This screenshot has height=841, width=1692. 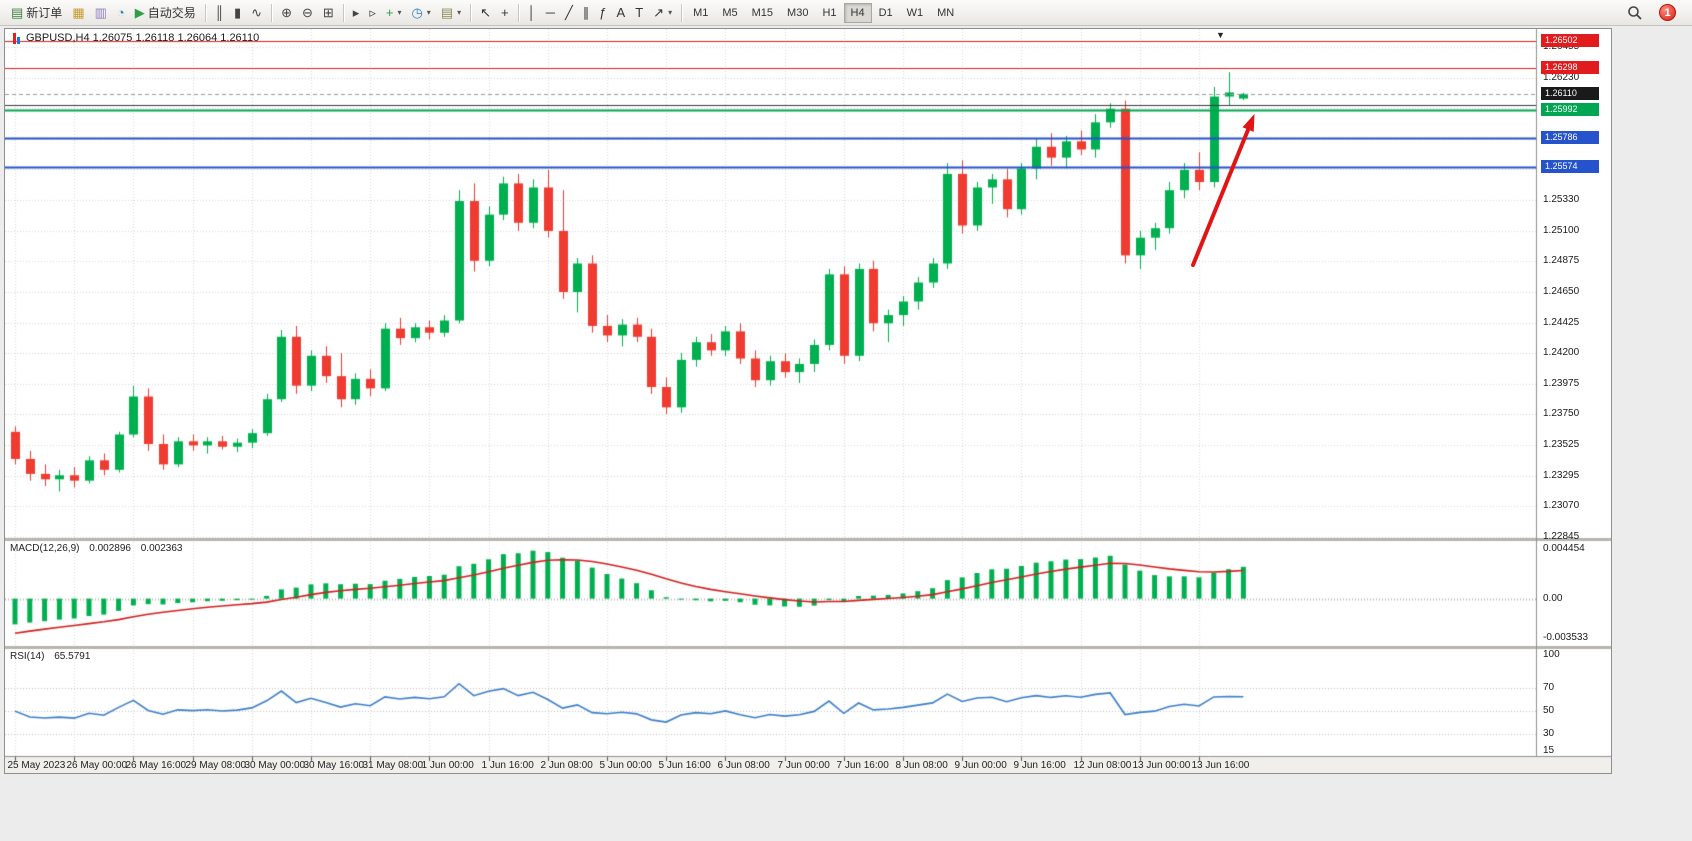 I want to click on profiles-button: ▥, so click(x=101, y=13).